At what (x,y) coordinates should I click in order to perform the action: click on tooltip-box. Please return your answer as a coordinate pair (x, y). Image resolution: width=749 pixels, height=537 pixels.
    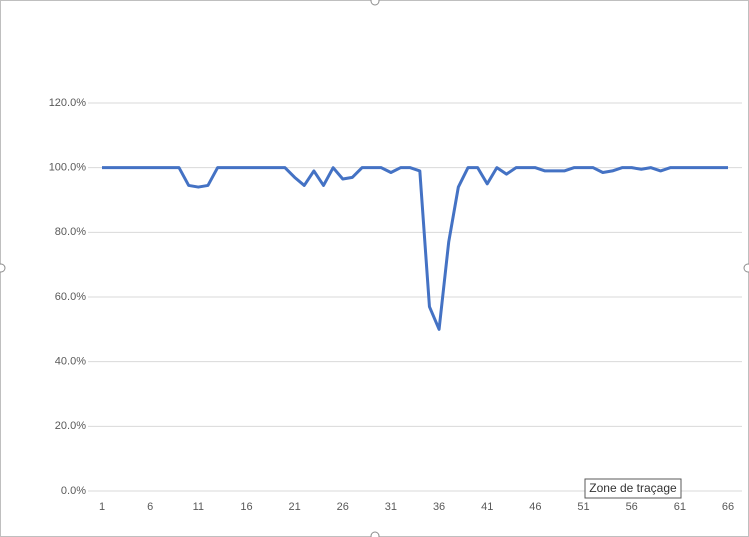
    Looking at the image, I should click on (633, 488).